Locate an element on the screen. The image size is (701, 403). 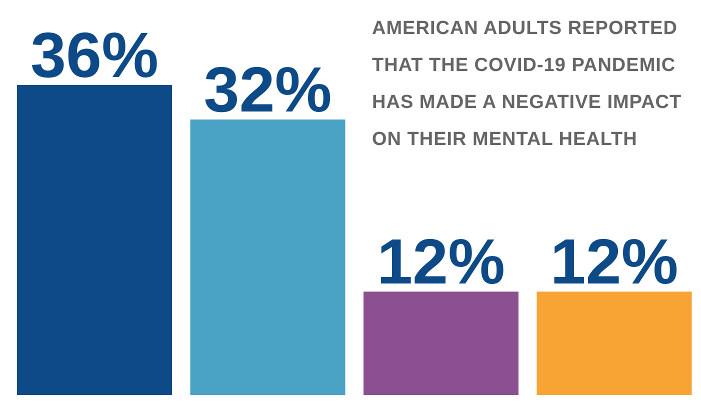
data-label: 32% is located at coordinates (268, 89).